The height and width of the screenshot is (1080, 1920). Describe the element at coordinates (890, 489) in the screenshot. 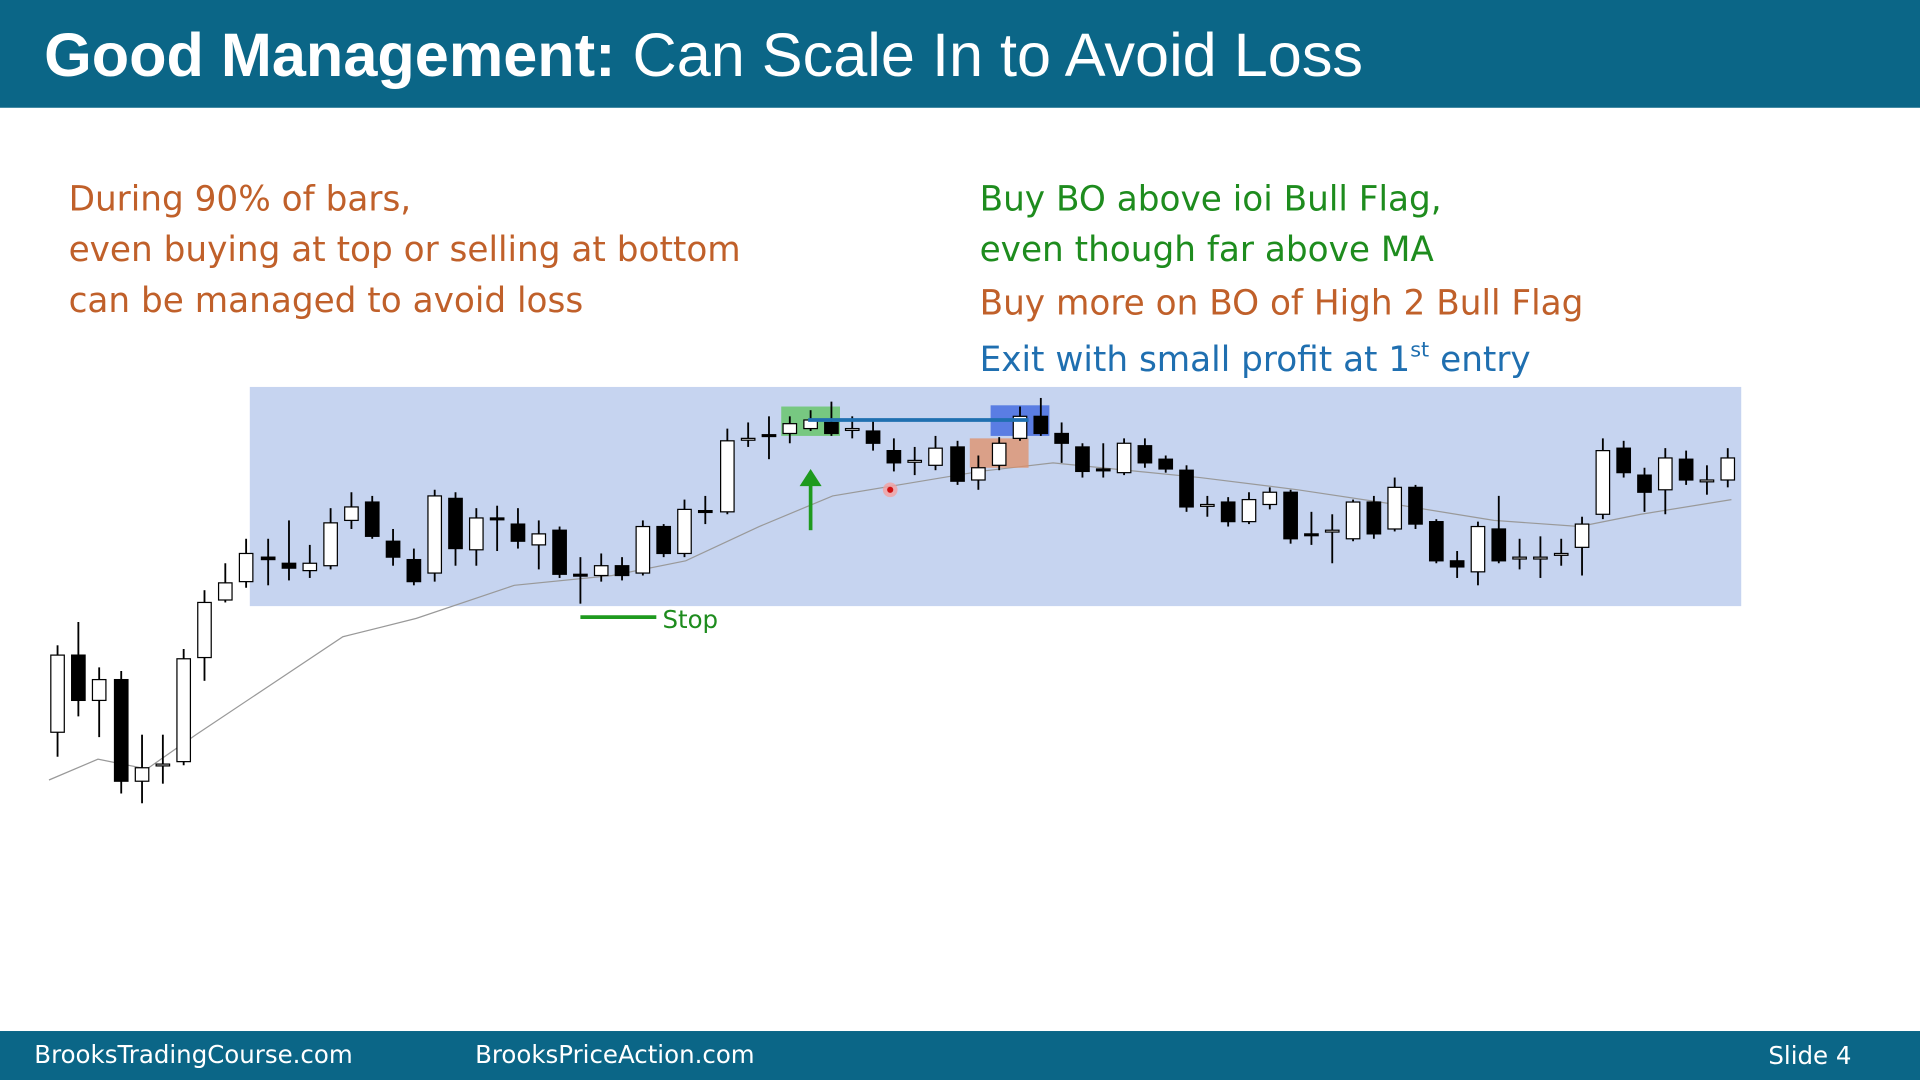

I see `cursor-dot-center` at that location.